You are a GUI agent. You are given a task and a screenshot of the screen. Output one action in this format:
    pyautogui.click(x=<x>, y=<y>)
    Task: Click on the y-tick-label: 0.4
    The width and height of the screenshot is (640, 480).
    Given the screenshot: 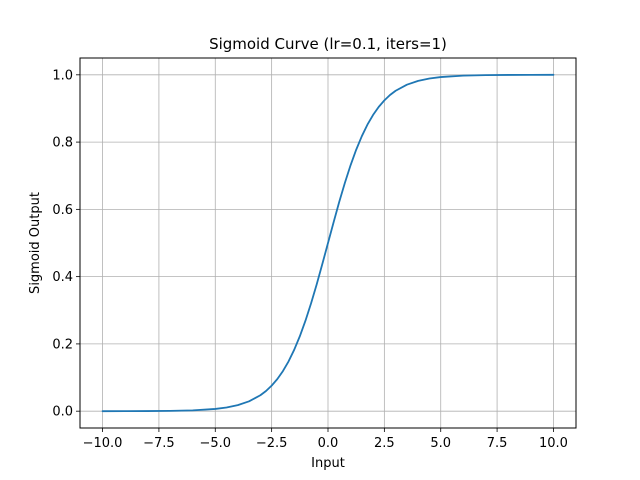 What is the action you would take?
    pyautogui.click(x=62, y=277)
    